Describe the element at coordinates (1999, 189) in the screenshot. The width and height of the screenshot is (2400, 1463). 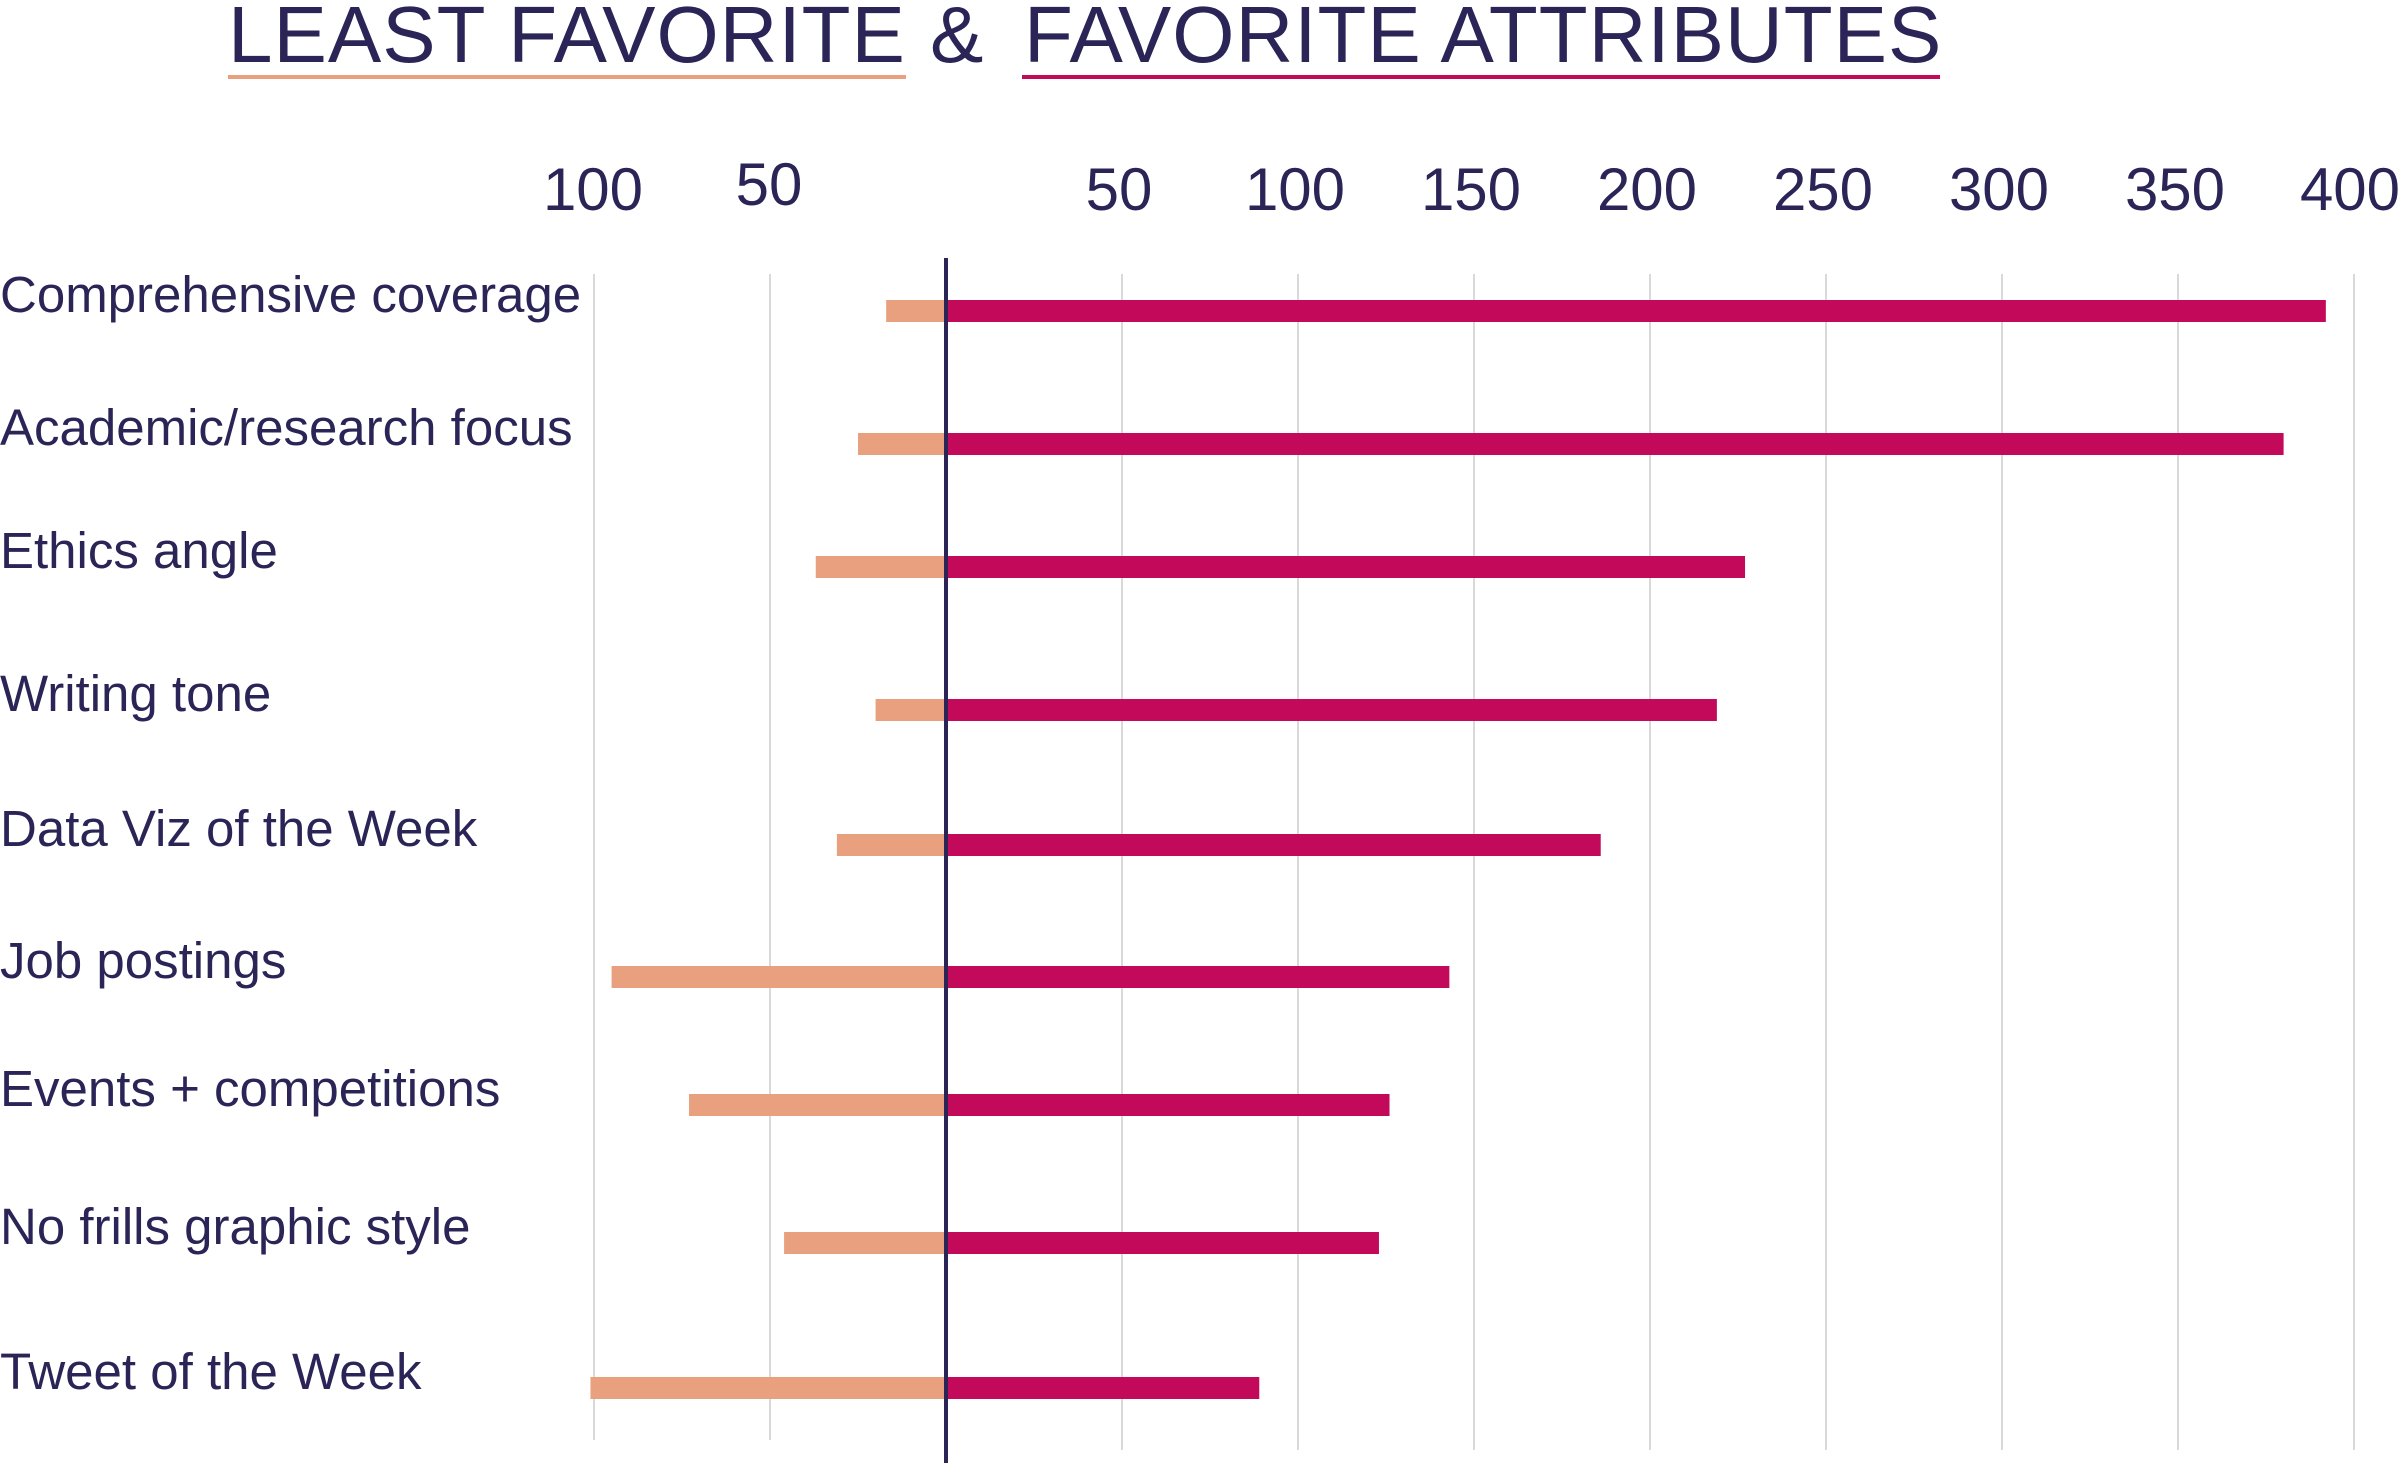
I see `right-tick-label: 300` at that location.